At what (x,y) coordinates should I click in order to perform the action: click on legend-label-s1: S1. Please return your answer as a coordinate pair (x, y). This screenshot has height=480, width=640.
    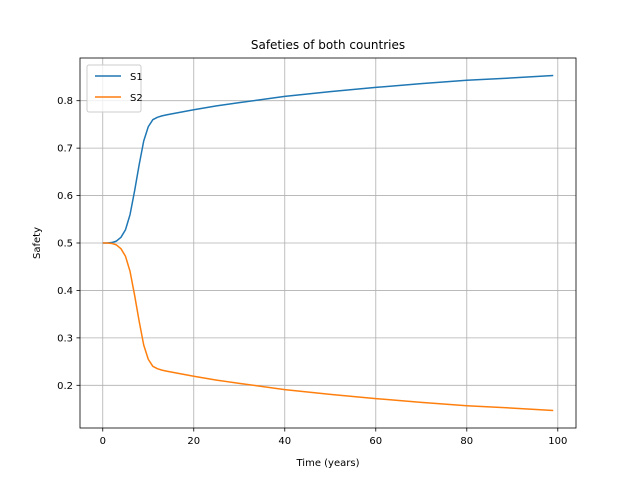
    Looking at the image, I should click on (136, 77).